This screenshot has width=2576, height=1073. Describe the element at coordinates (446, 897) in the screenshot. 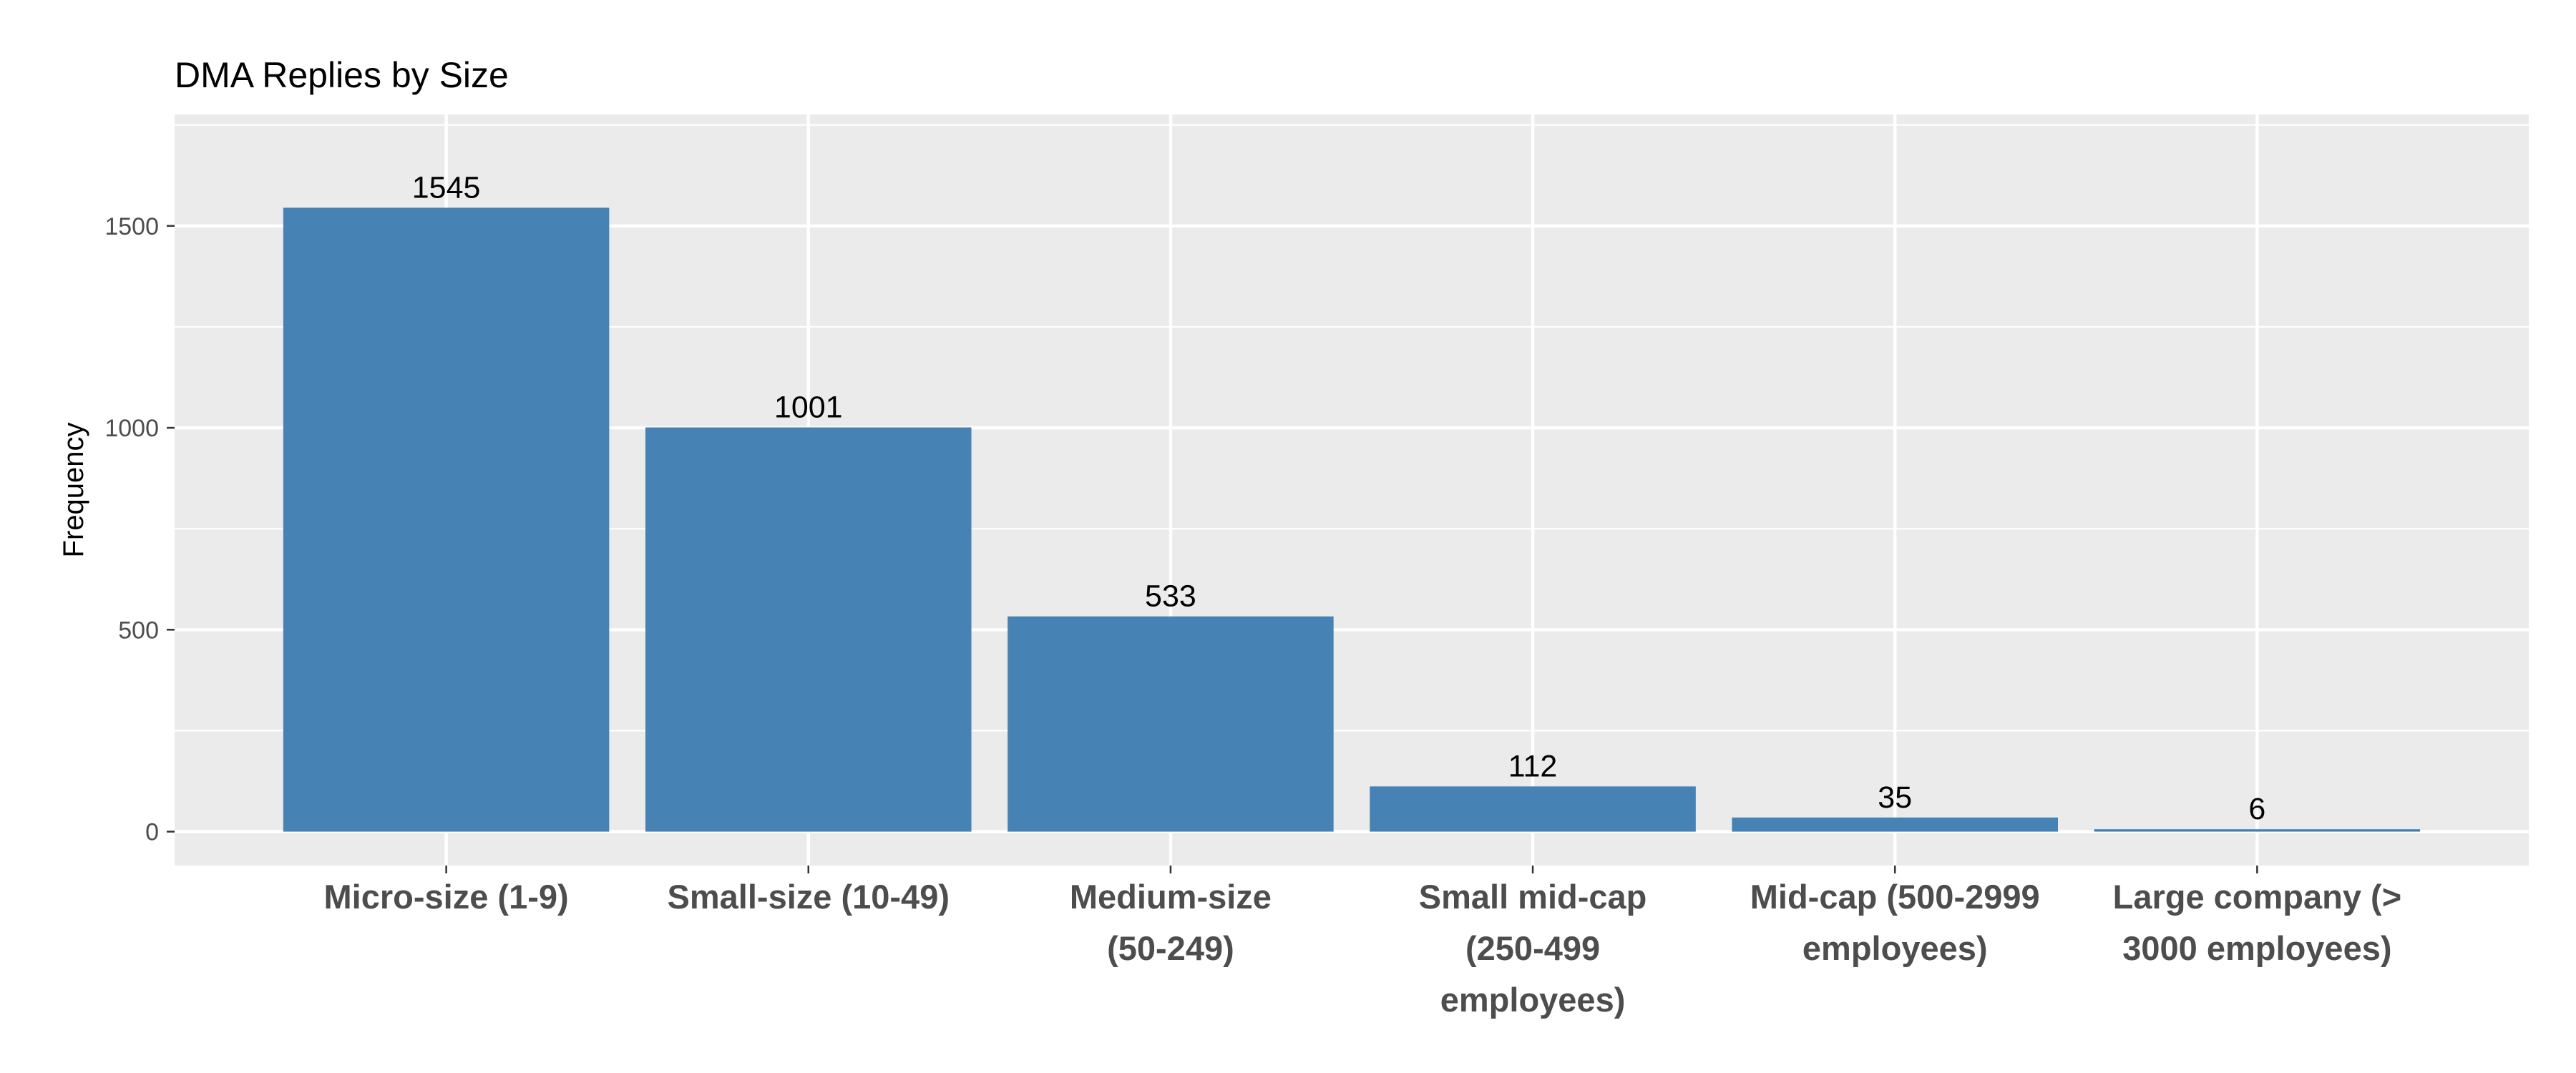

I see `x-tick-label: Micro-size (1-9)` at that location.